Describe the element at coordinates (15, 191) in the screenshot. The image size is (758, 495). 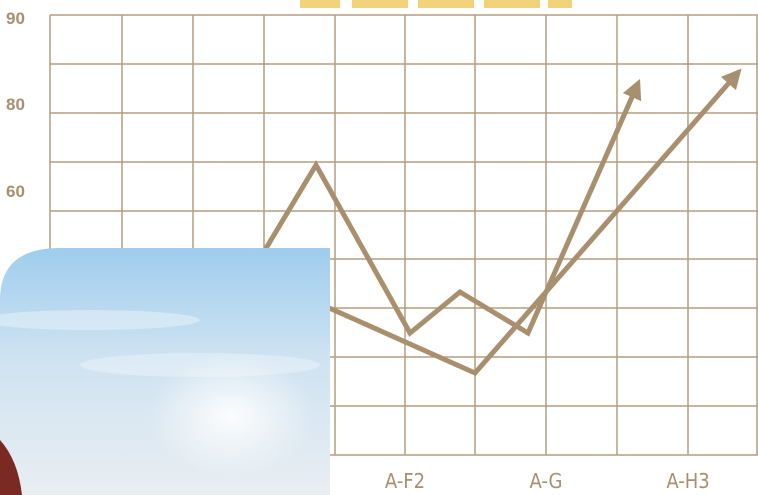
I see `y-label: 60` at that location.